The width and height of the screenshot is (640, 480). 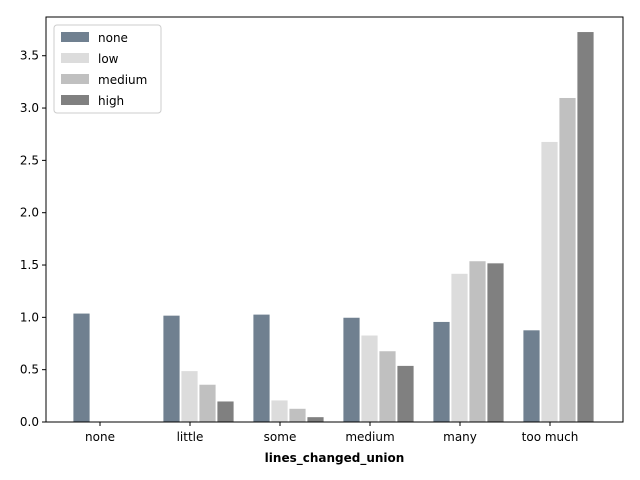 What do you see at coordinates (405, 394) in the screenshot?
I see `bar-high-medium` at bounding box center [405, 394].